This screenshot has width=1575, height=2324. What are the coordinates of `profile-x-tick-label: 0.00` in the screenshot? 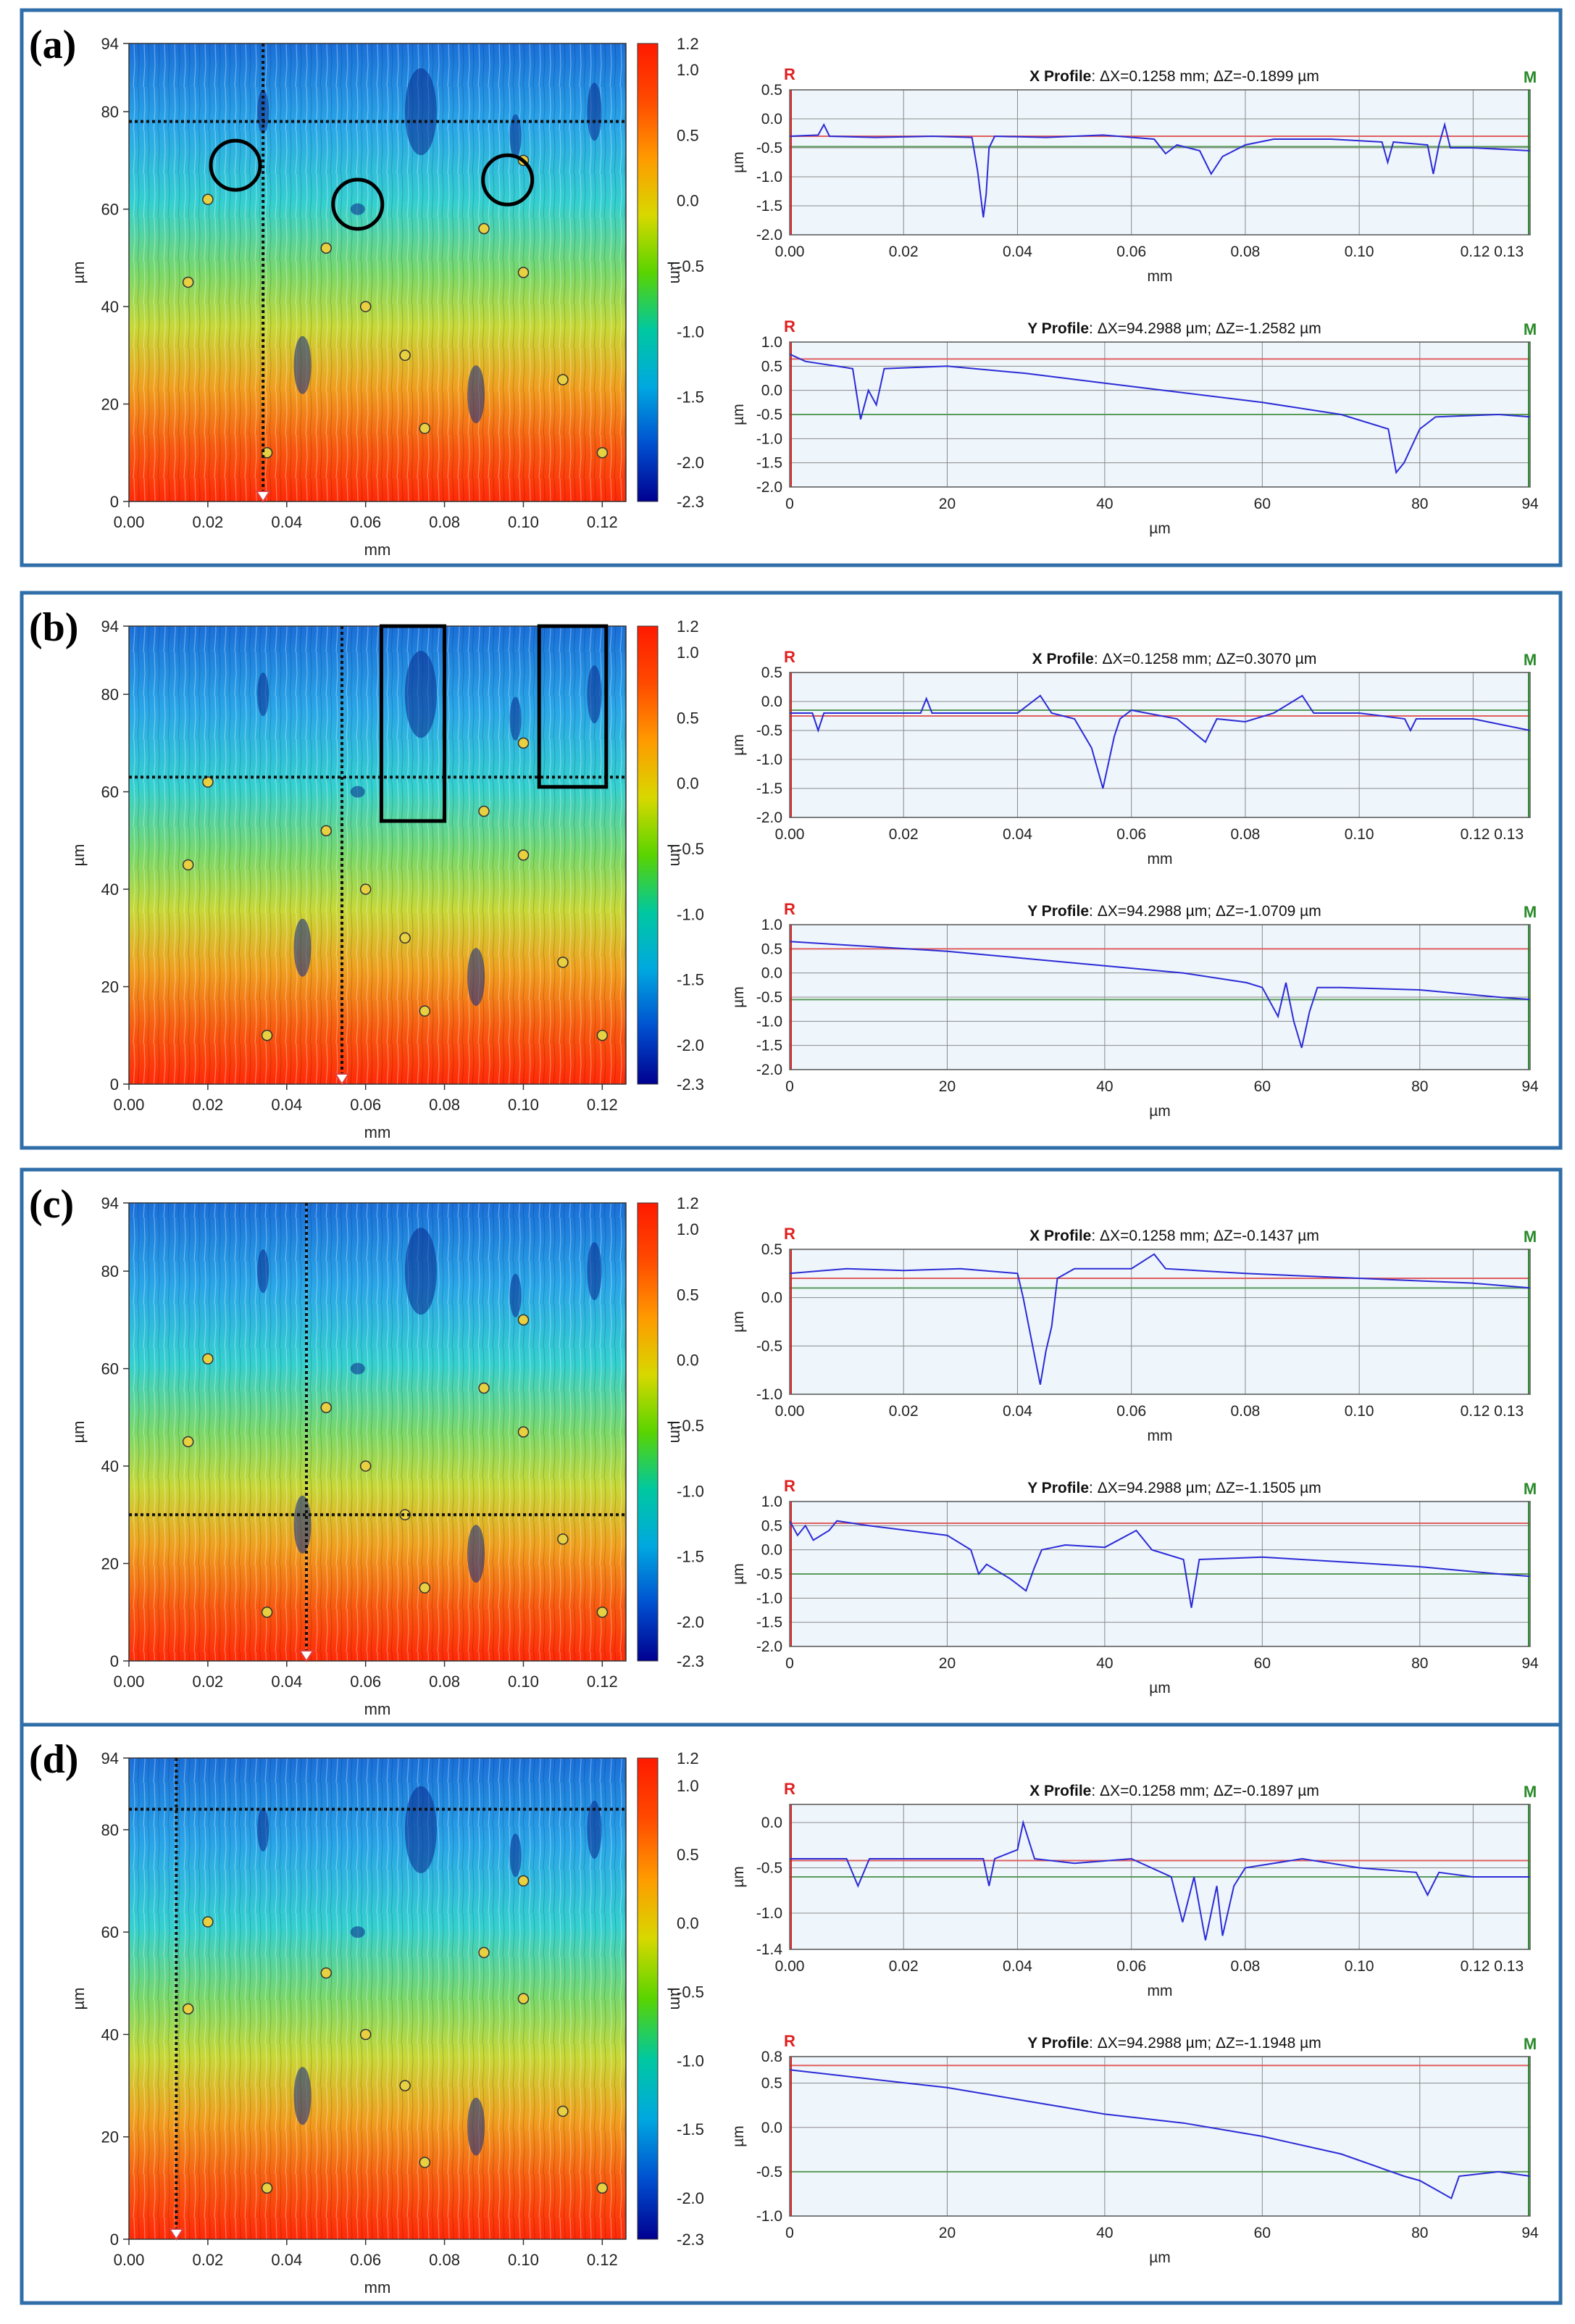 It's located at (790, 1411).